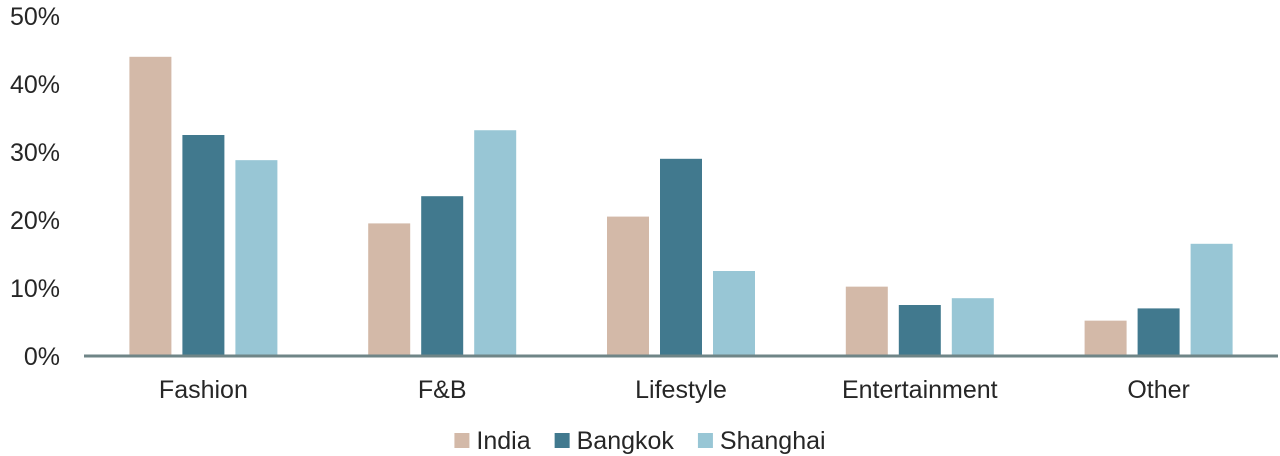 Image resolution: width=1280 pixels, height=456 pixels. Describe the element at coordinates (203, 390) in the screenshot. I see `category-label: Fashion` at that location.